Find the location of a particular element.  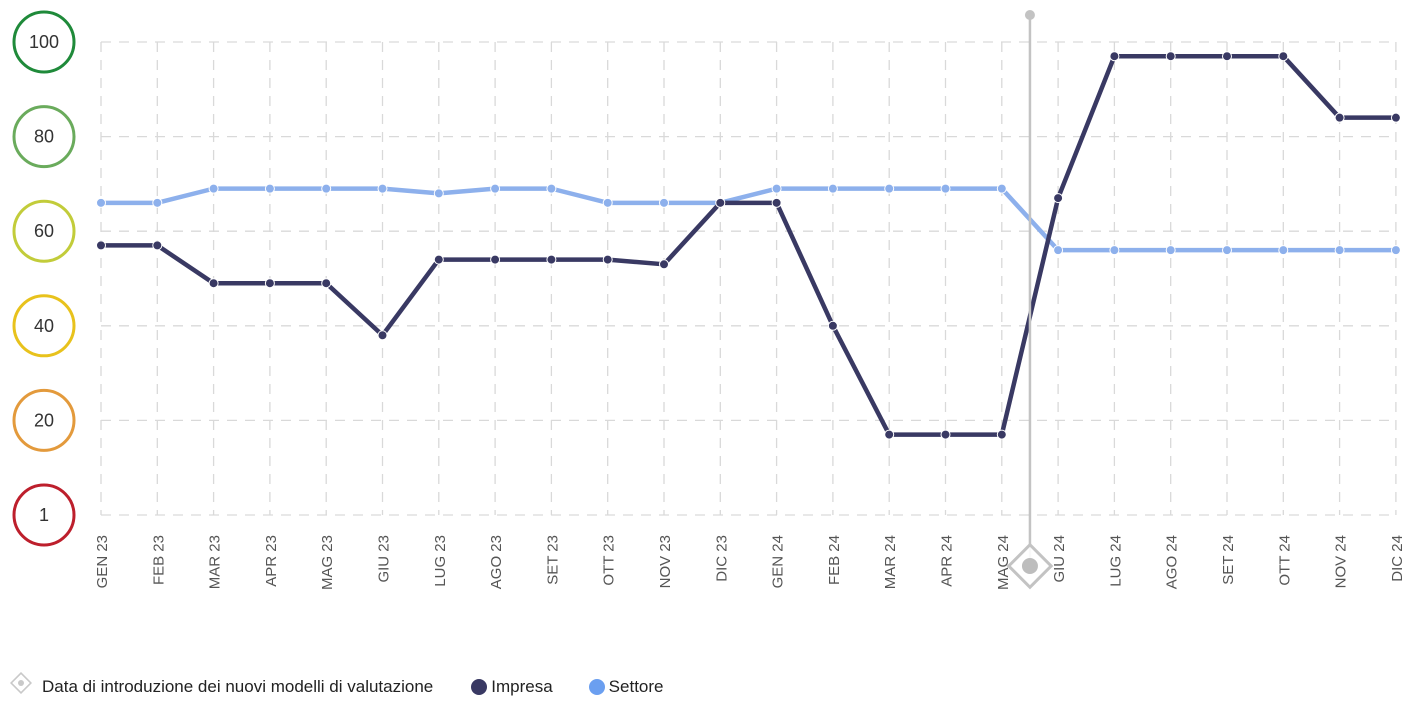

y-tick-label: 1 is located at coordinates (44, 515).